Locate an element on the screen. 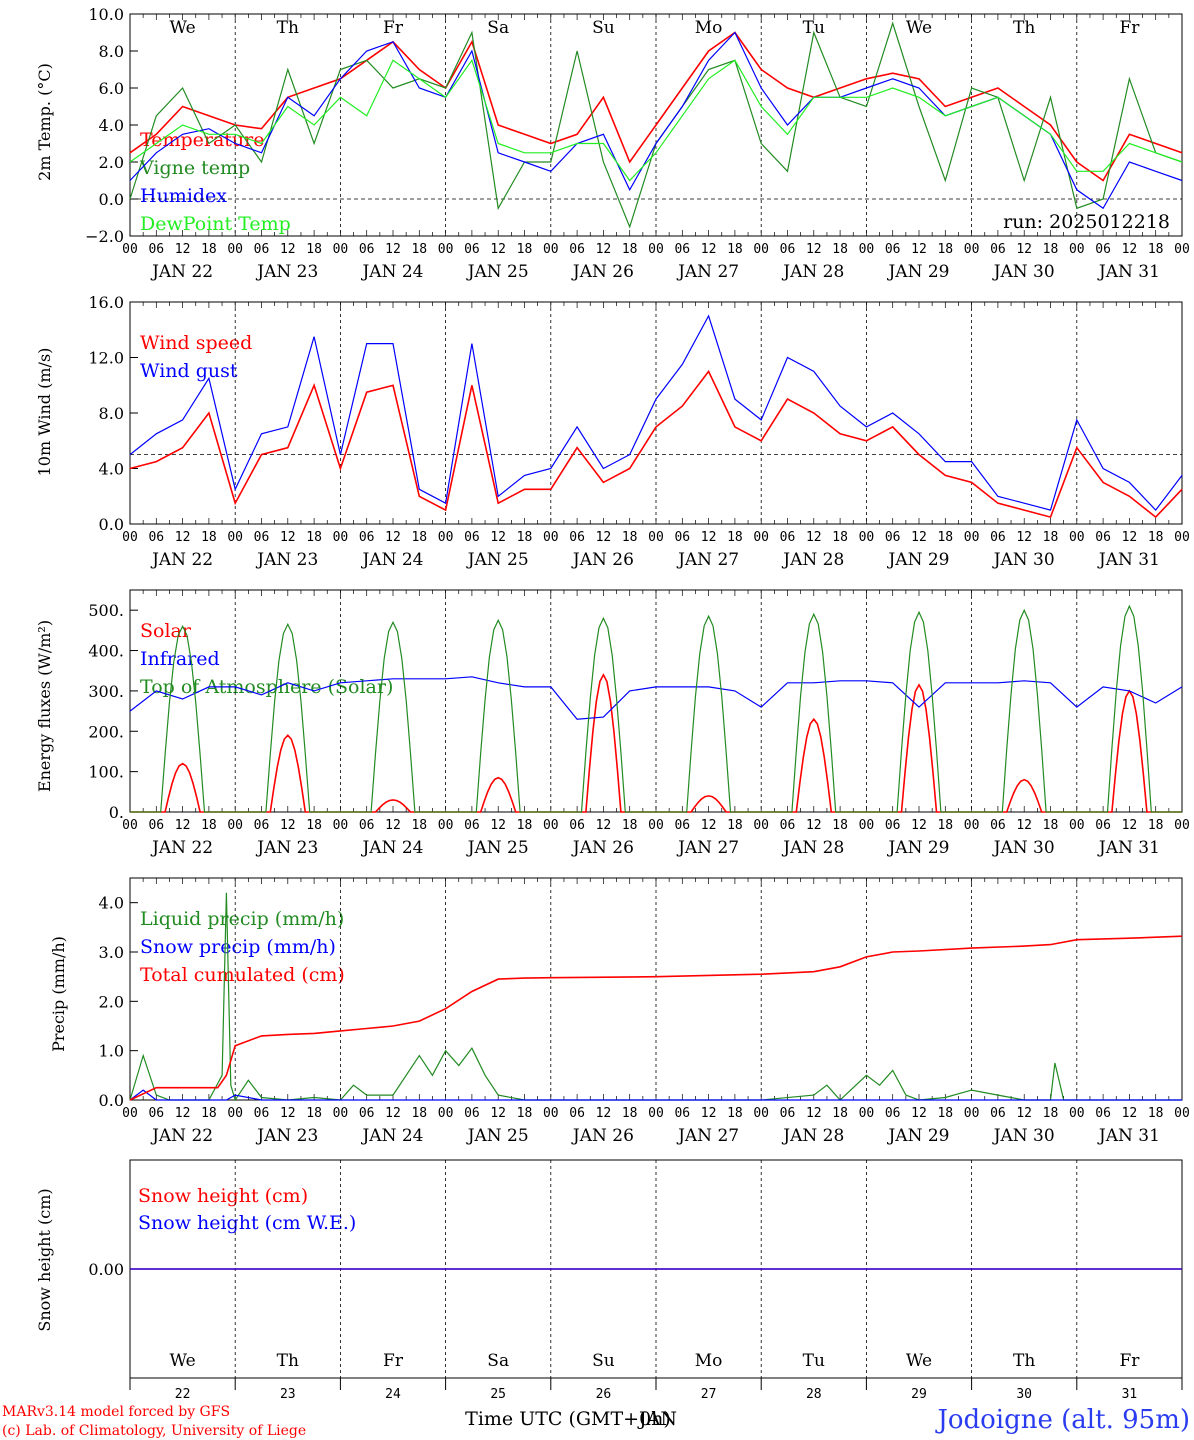 This screenshot has width=1194, height=1440. legend-liquid-precip: Liquid precip (mm/h) is located at coordinates (242, 919).